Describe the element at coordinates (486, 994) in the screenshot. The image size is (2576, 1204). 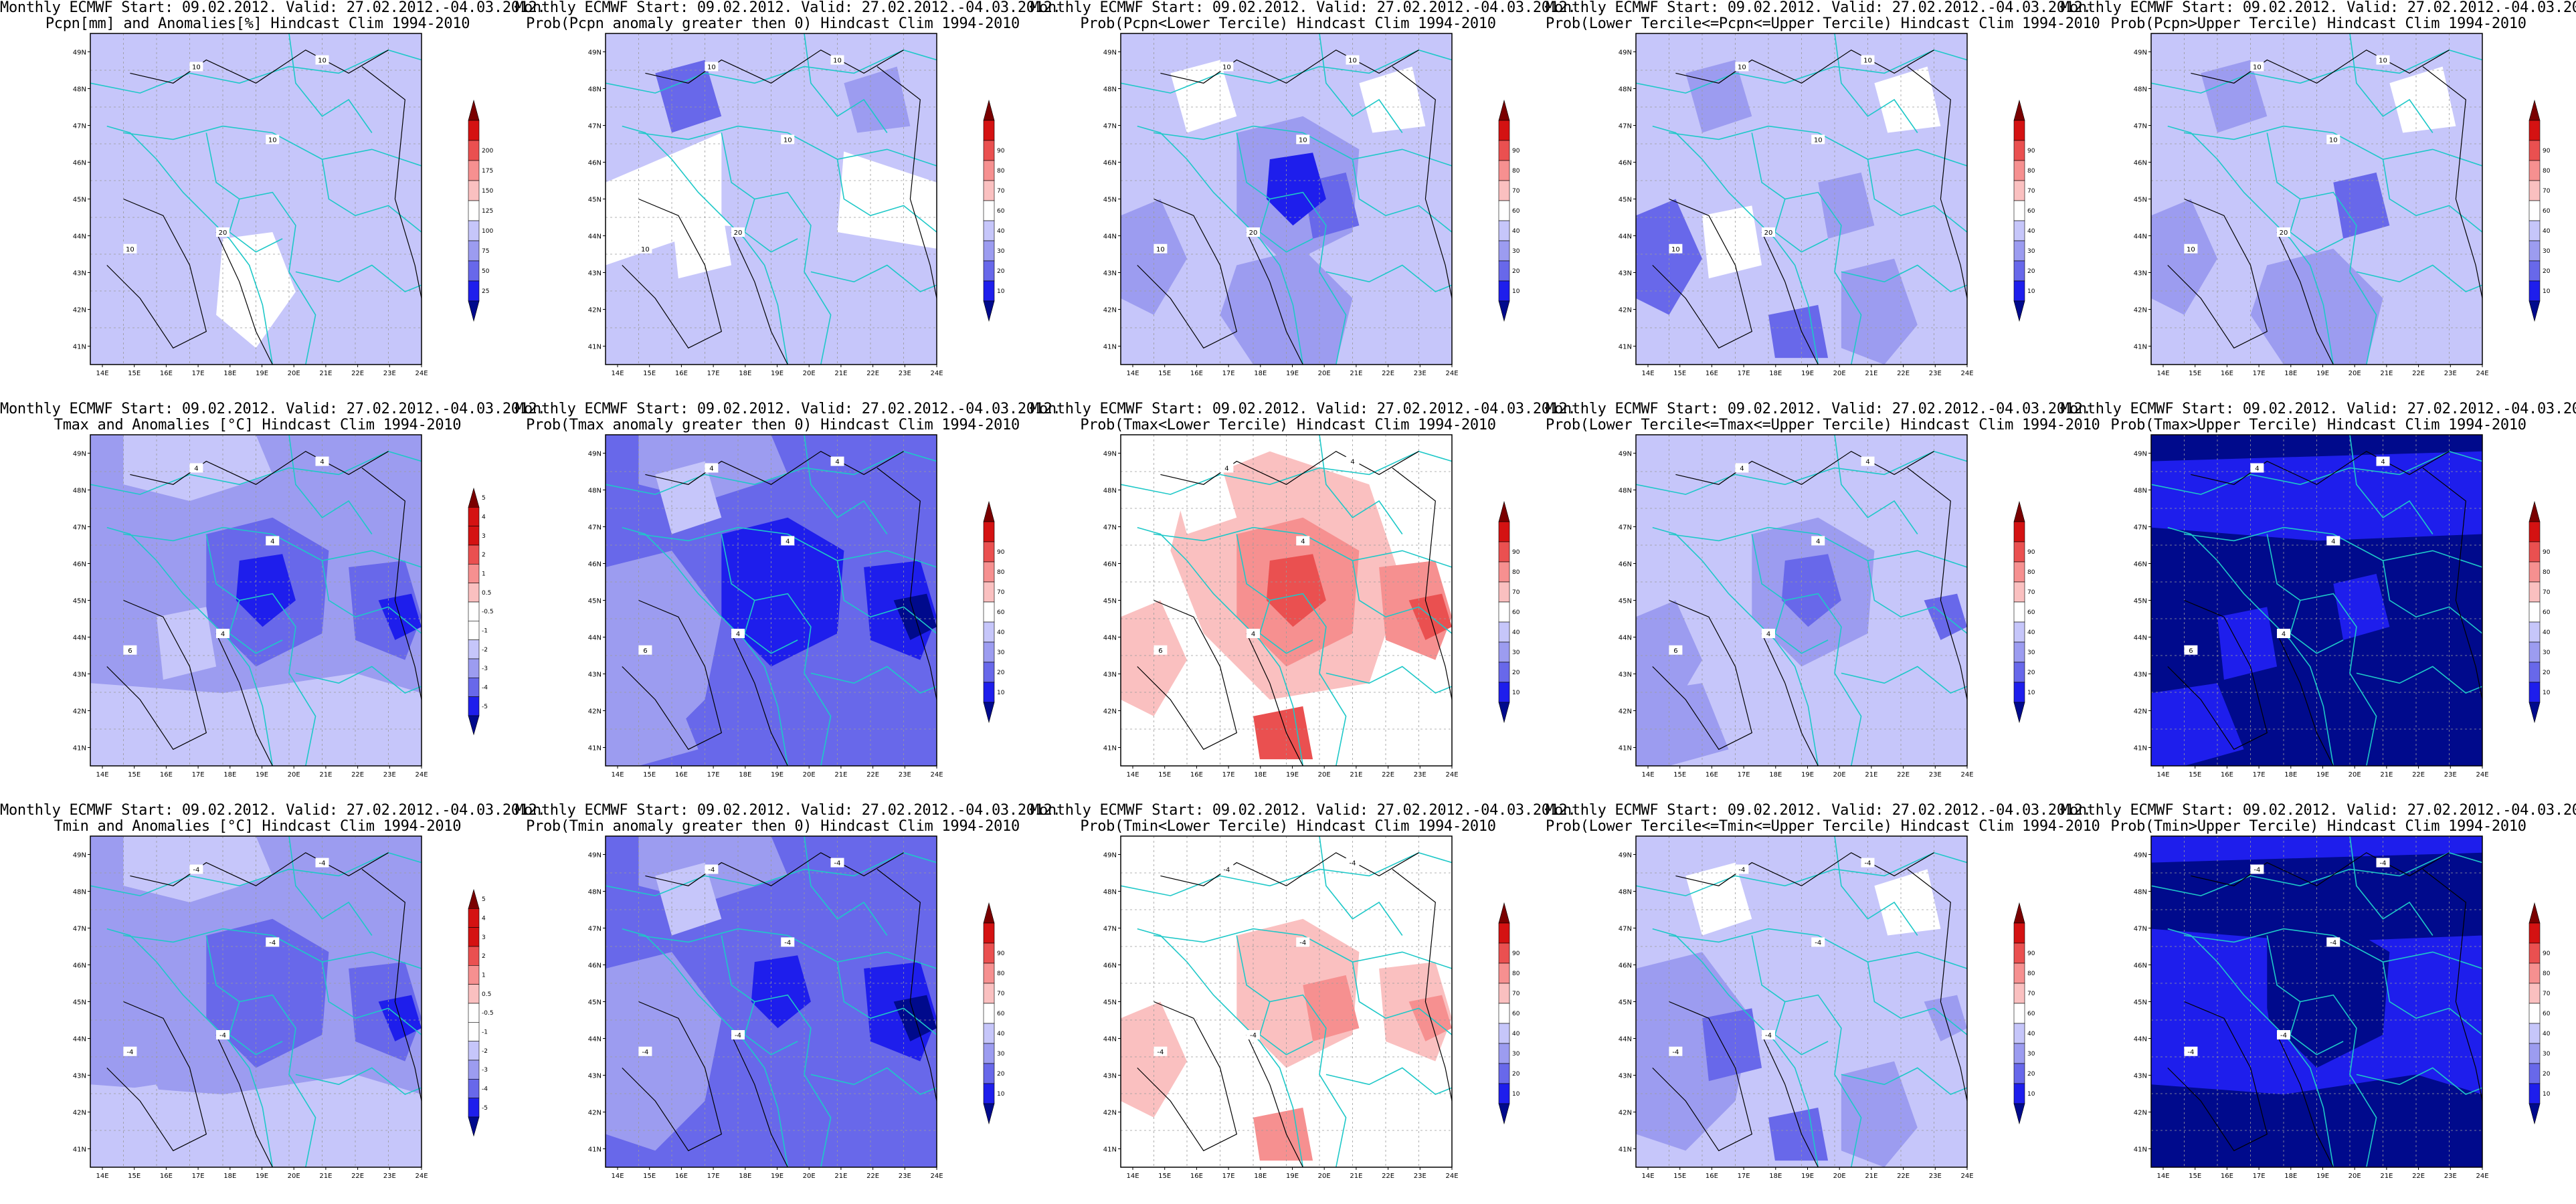
I see `colorbar-label: 0.5` at that location.